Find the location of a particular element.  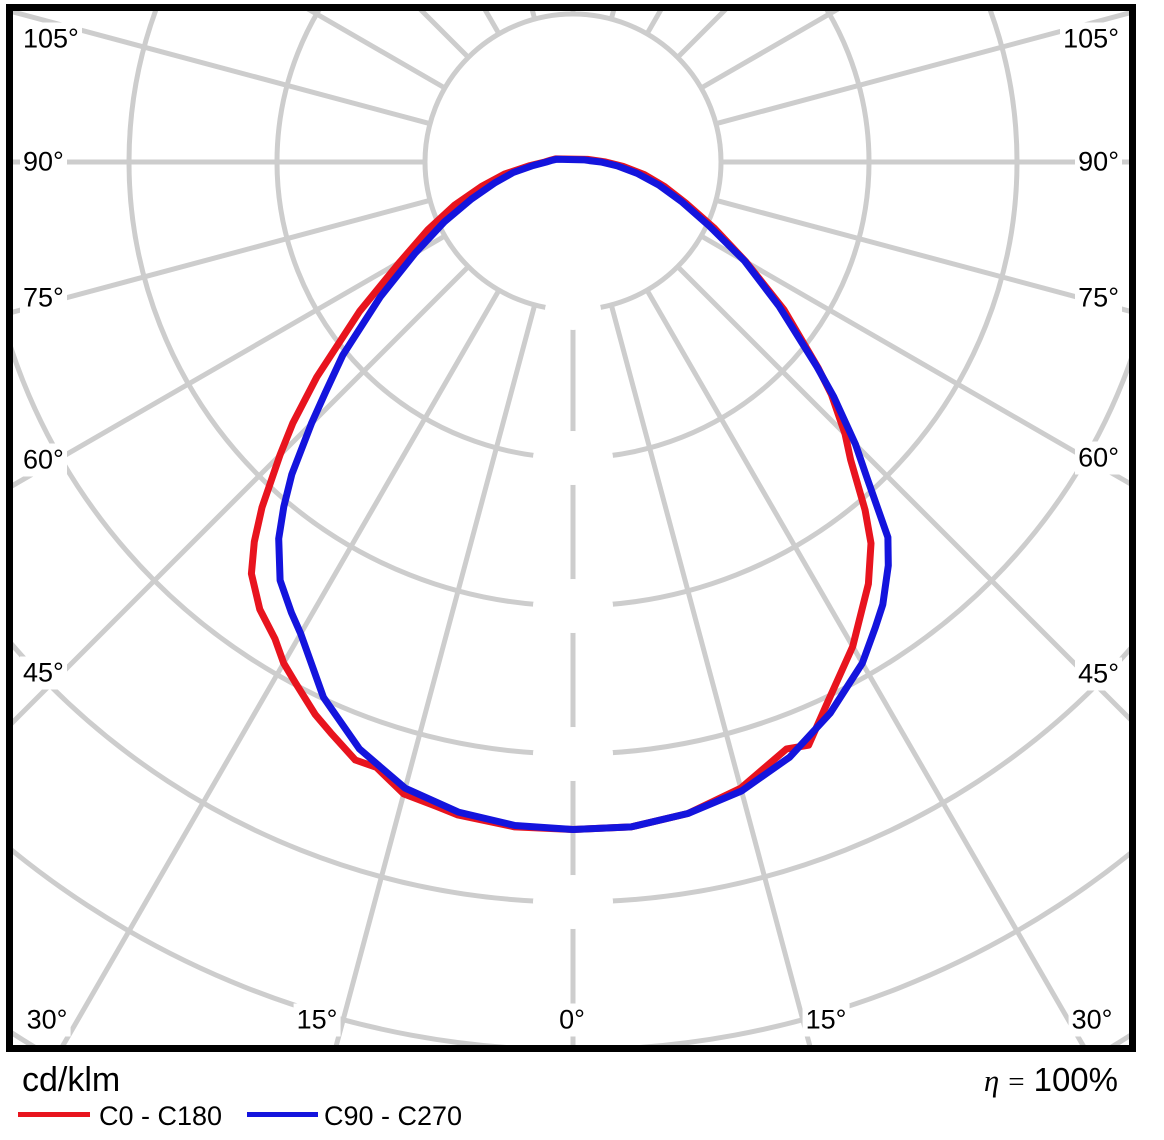

efficiency-readout: η = 100% is located at coordinates (1050, 1080).